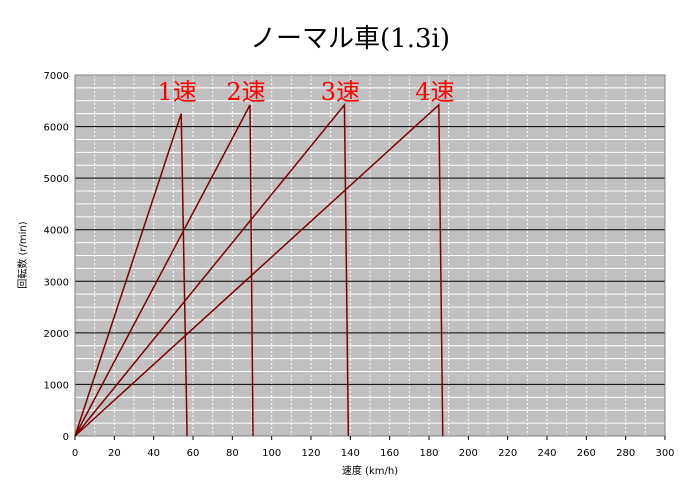 The height and width of the screenshot is (494, 700). I want to click on gear-label: 3速, so click(340, 92).